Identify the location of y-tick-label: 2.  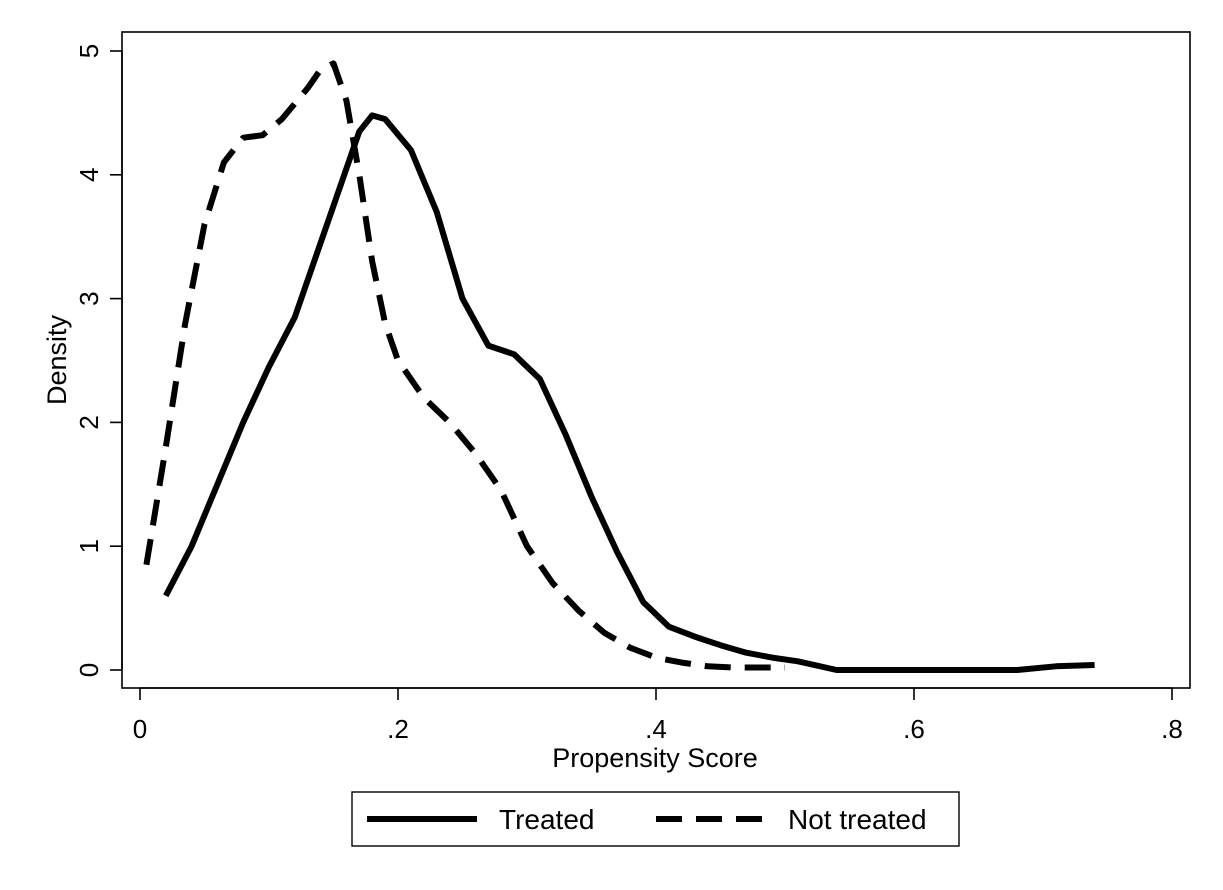
(89, 422).